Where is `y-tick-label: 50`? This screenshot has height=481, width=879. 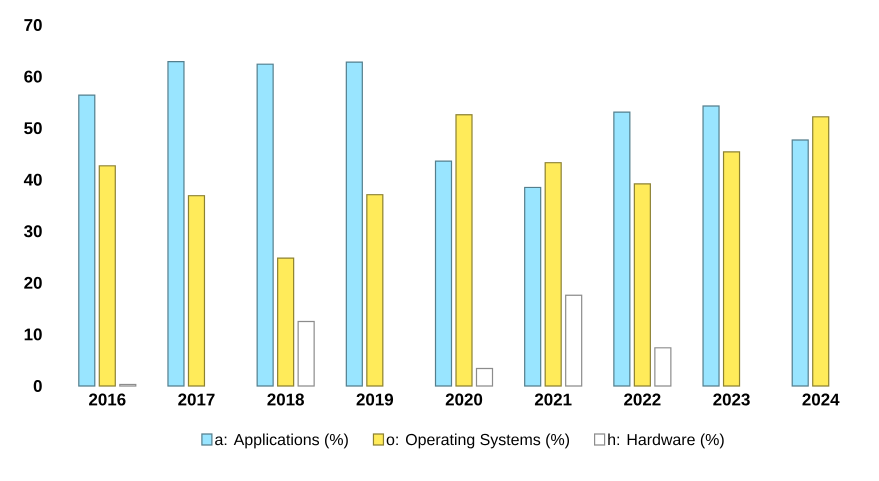
y-tick-label: 50 is located at coordinates (33, 128).